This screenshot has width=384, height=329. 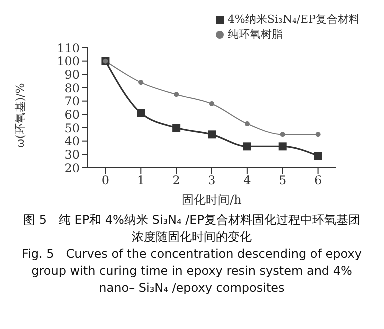 I want to click on x-tick-label: 1, so click(x=141, y=181).